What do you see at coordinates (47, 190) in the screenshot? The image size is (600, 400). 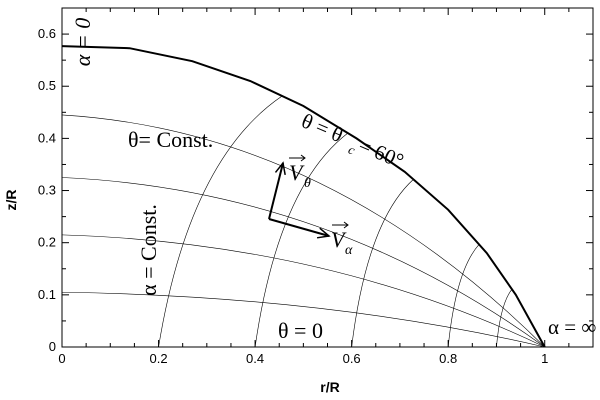 I see `y-tick-label: 0.3` at bounding box center [47, 190].